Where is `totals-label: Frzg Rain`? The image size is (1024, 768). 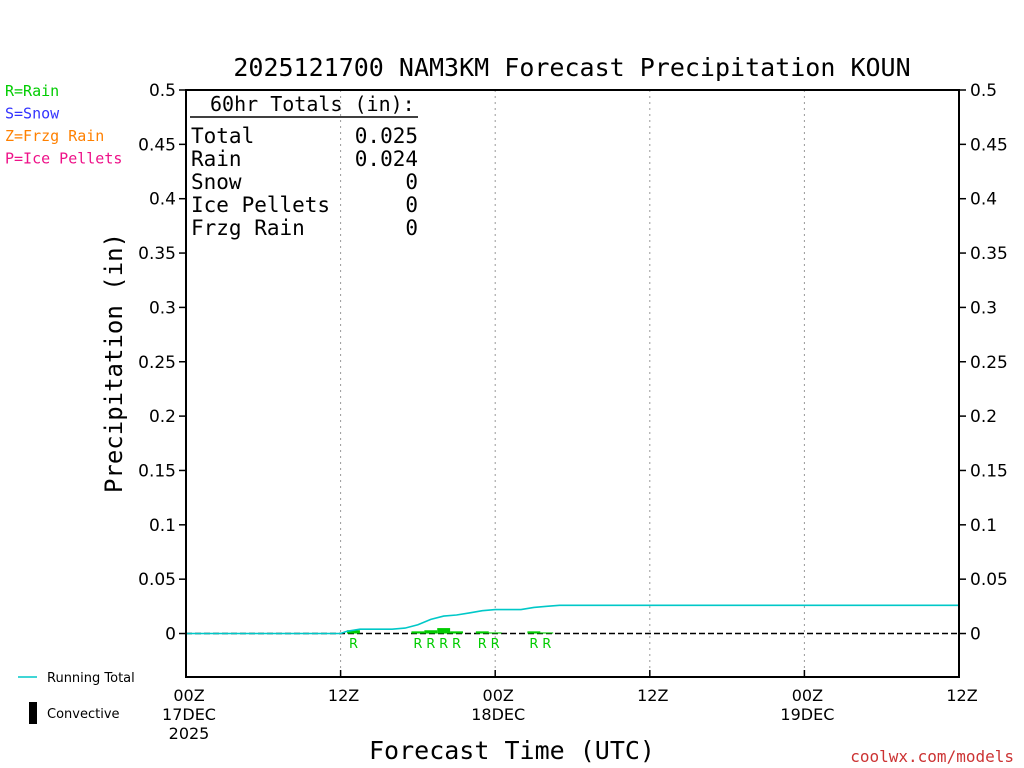
totals-label: Frzg Rain is located at coordinates (248, 228).